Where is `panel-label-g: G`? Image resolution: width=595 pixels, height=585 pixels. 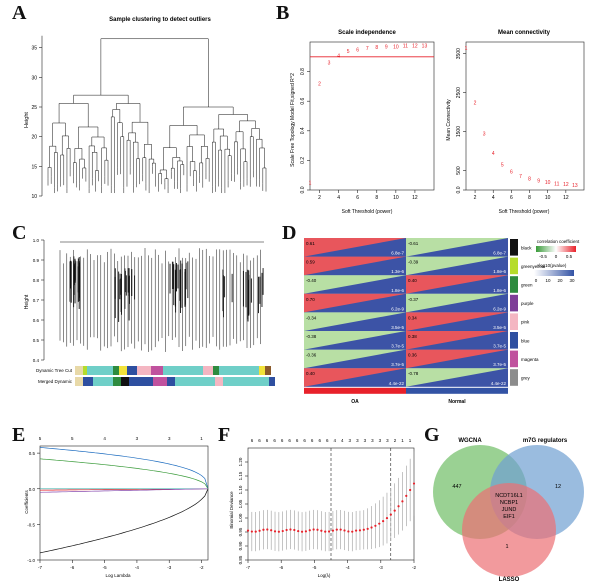
panel-label-g: G is located at coordinates (432, 435).